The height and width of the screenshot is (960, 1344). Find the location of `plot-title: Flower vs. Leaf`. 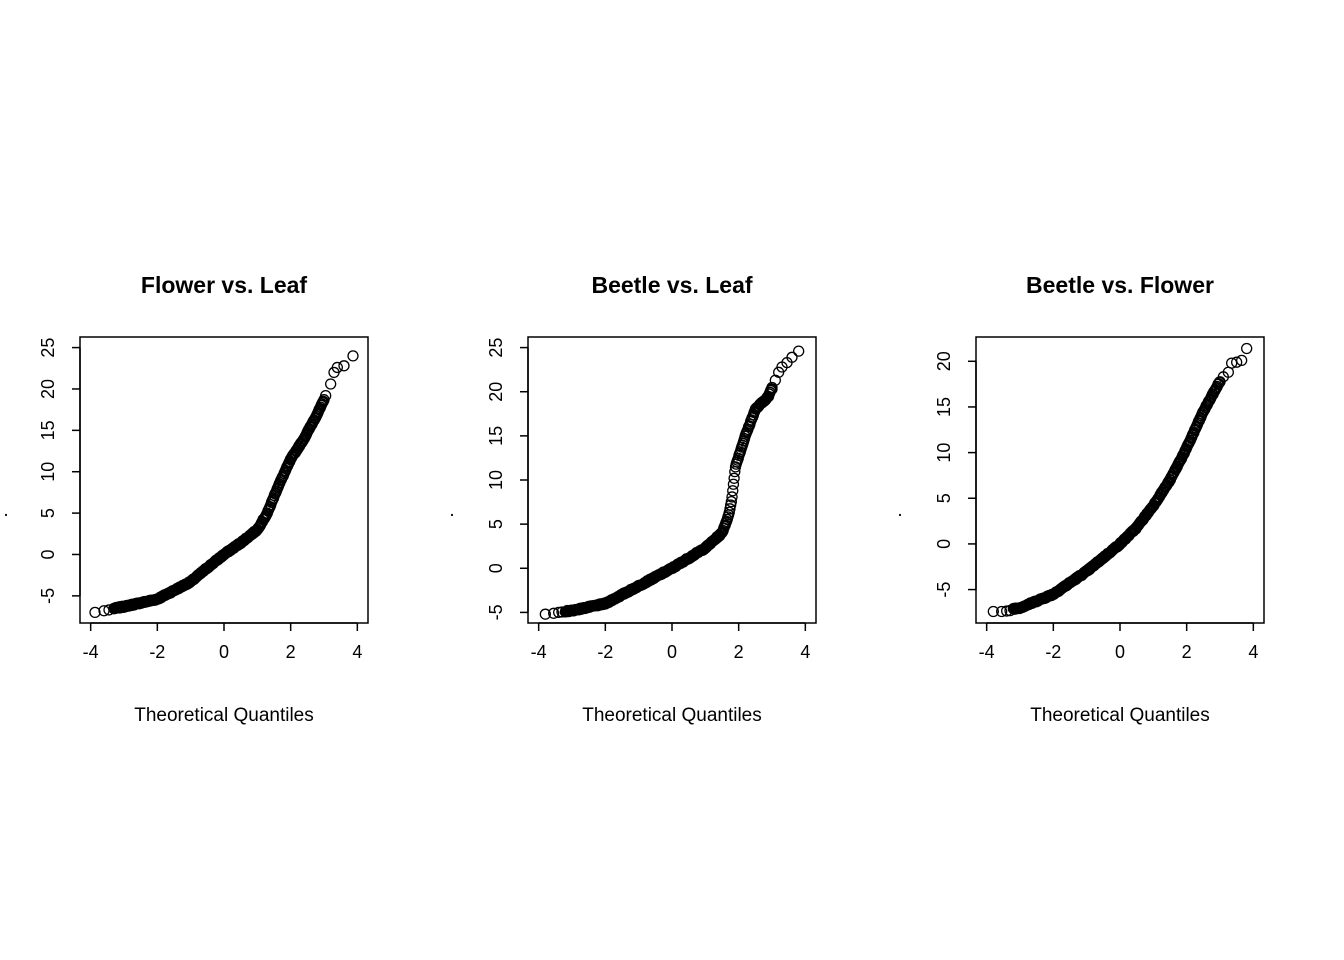

plot-title: Flower vs. Leaf is located at coordinates (224, 285).